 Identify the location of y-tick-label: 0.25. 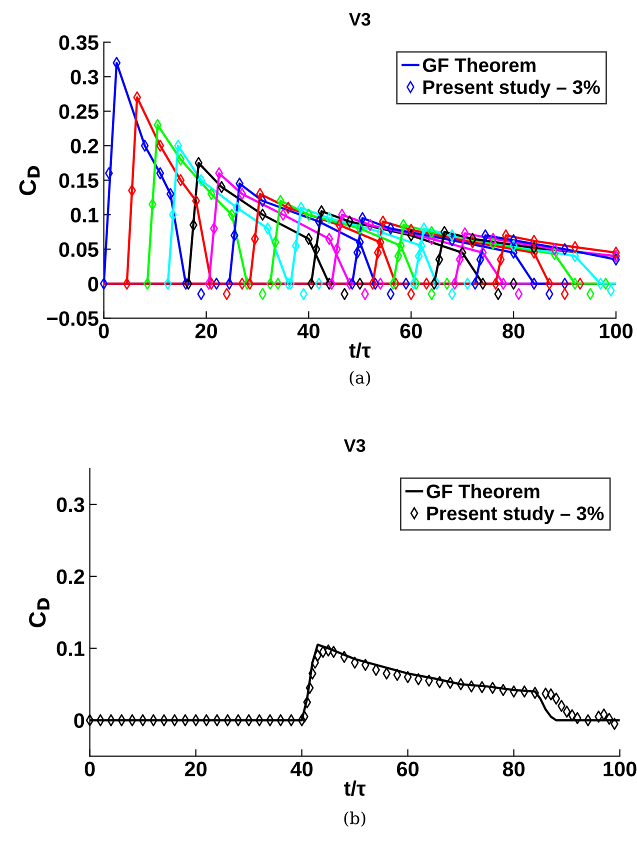
(78, 111).